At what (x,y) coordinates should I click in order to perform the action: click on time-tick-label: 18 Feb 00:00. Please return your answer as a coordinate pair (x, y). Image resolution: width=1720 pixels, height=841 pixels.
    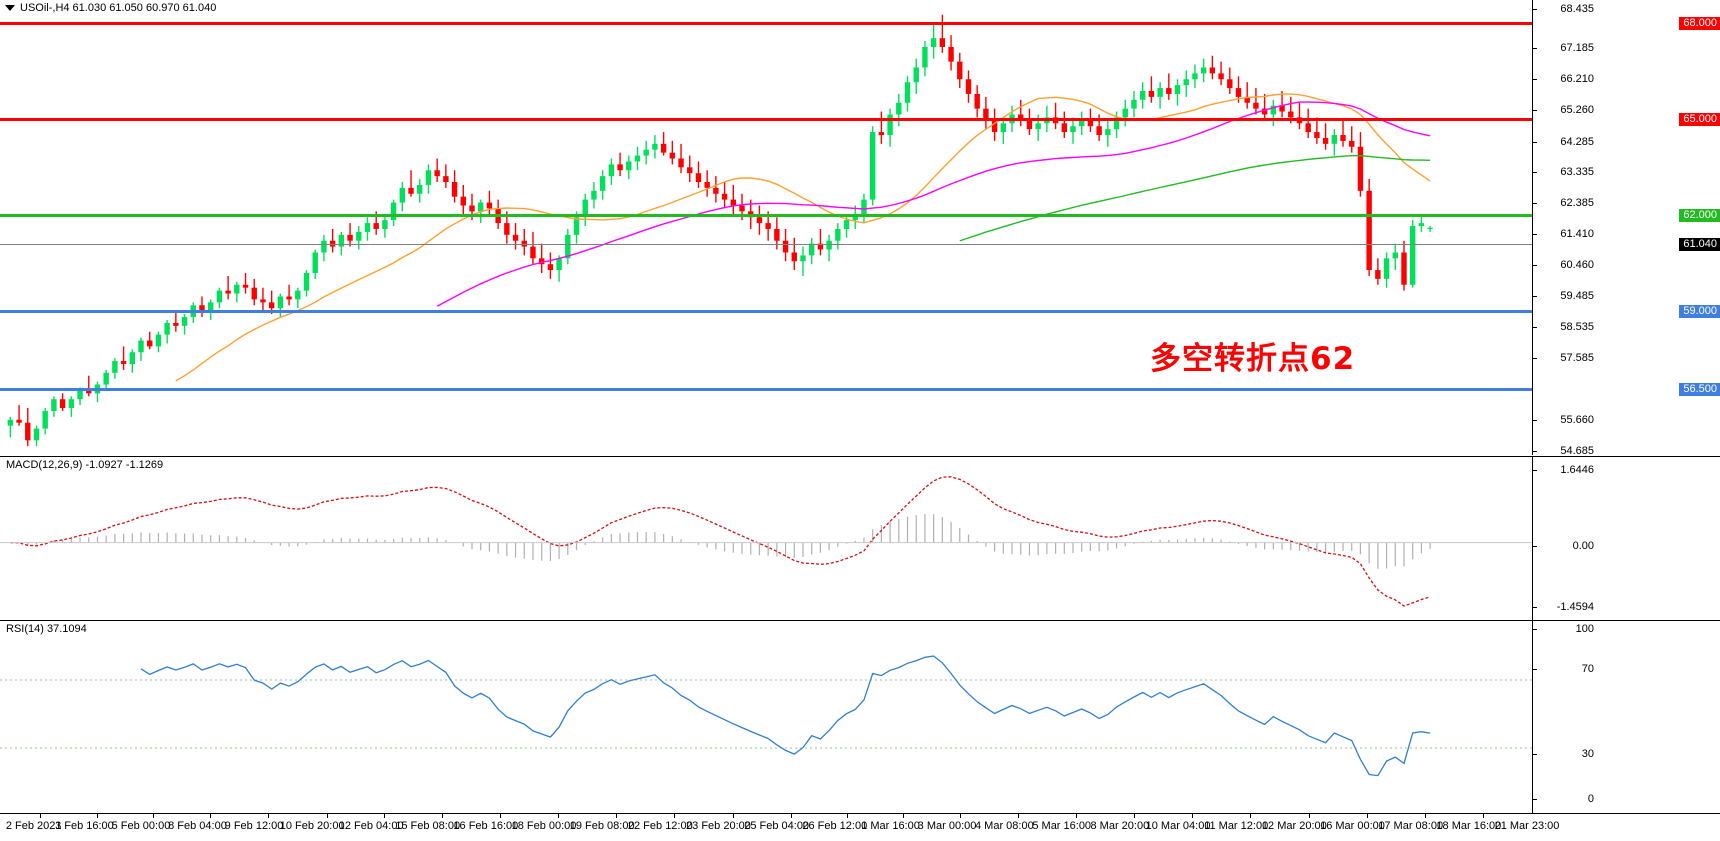
    Looking at the image, I should click on (544, 826).